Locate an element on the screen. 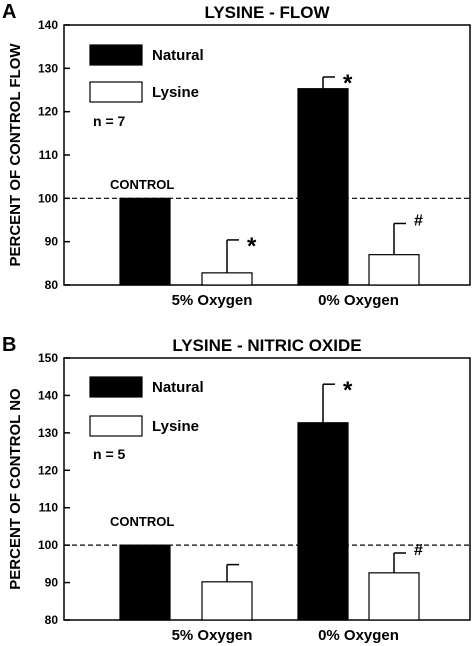 This screenshot has width=474, height=646. panel-letter: A is located at coordinates (9, 12).